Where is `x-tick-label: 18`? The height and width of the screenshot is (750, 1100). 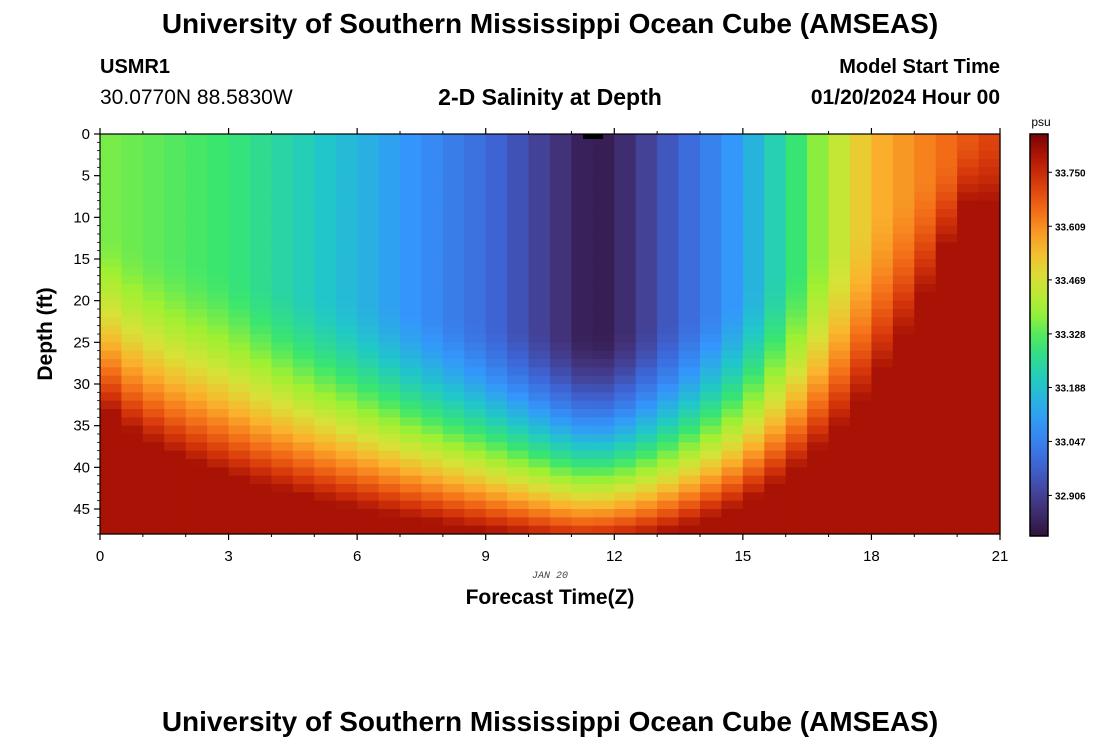
x-tick-label: 18 is located at coordinates (871, 556).